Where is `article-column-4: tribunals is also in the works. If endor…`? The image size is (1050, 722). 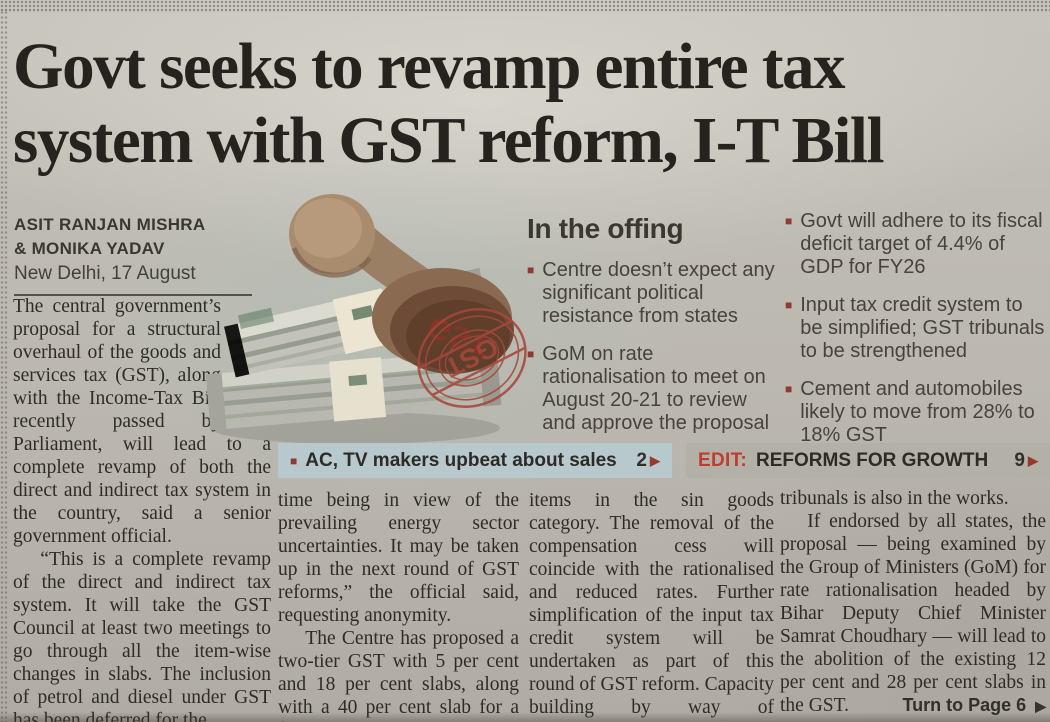 article-column-4: tribunals is also in the works. If endor… is located at coordinates (913, 602).